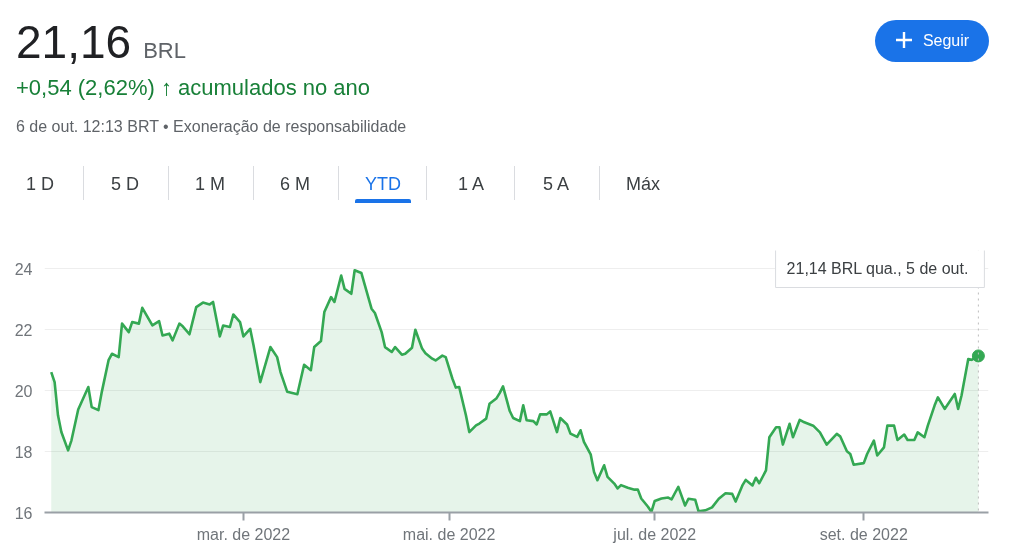 The height and width of the screenshot is (549, 1024). What do you see at coordinates (863, 534) in the screenshot?
I see `x-tick-label: set. de 2022` at bounding box center [863, 534].